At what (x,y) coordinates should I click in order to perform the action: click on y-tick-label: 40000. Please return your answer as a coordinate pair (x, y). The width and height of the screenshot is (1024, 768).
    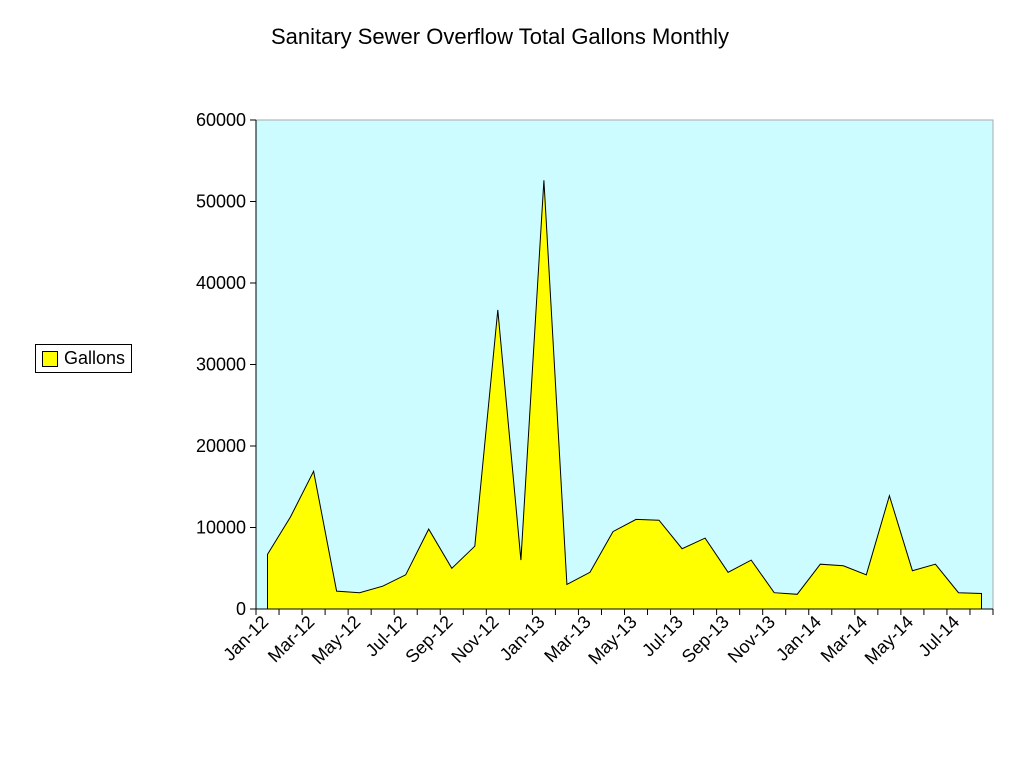
    Looking at the image, I should click on (221, 283).